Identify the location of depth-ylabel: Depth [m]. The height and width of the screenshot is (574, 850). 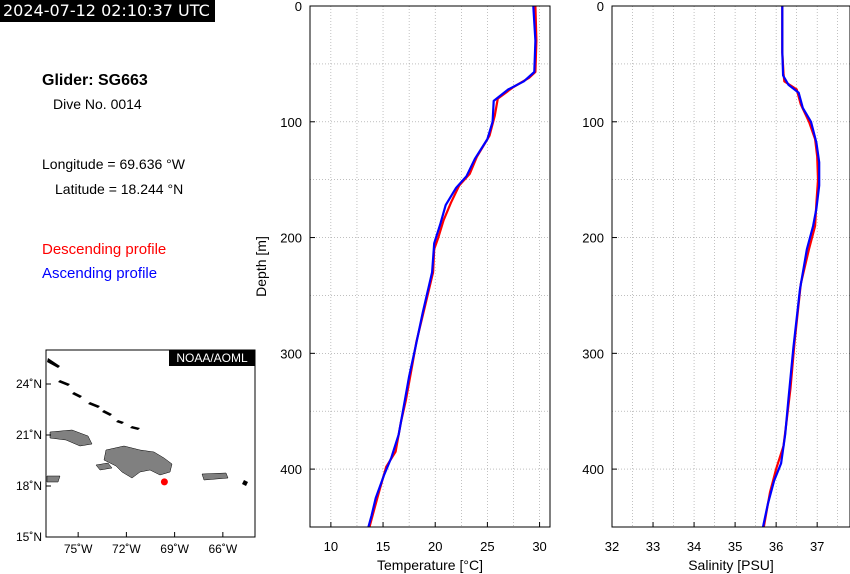
(261, 266).